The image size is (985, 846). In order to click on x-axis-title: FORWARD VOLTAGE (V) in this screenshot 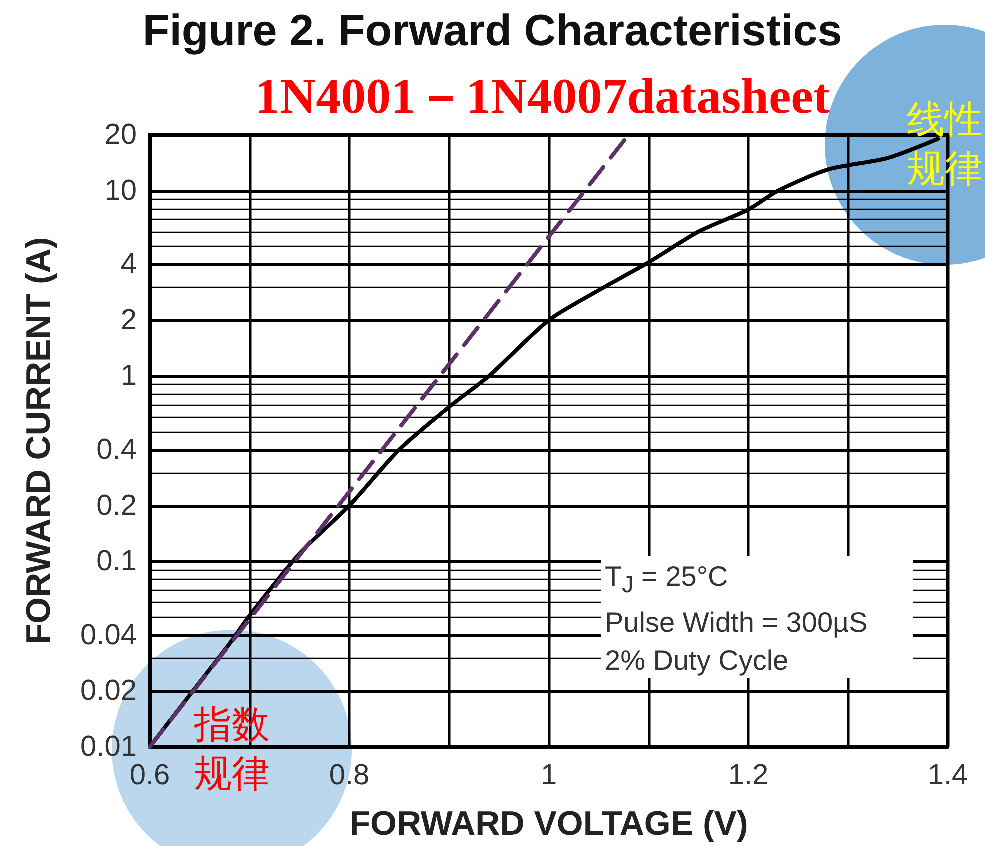, I will do `click(549, 824)`.